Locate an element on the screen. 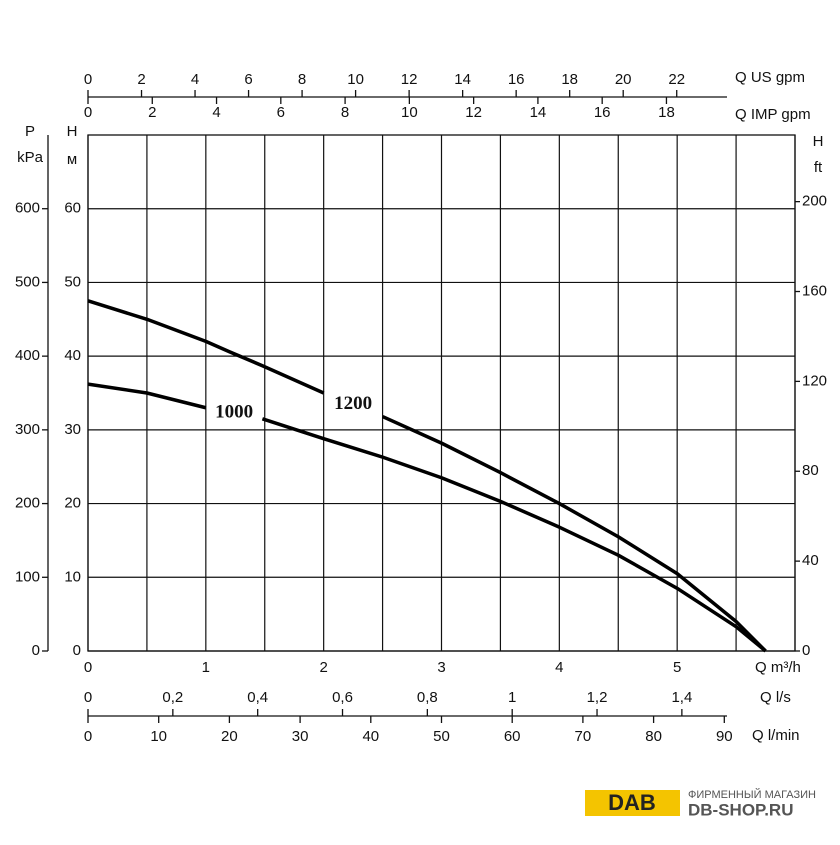 The width and height of the screenshot is (840, 845). p-tick-label: 600 is located at coordinates (27, 208).